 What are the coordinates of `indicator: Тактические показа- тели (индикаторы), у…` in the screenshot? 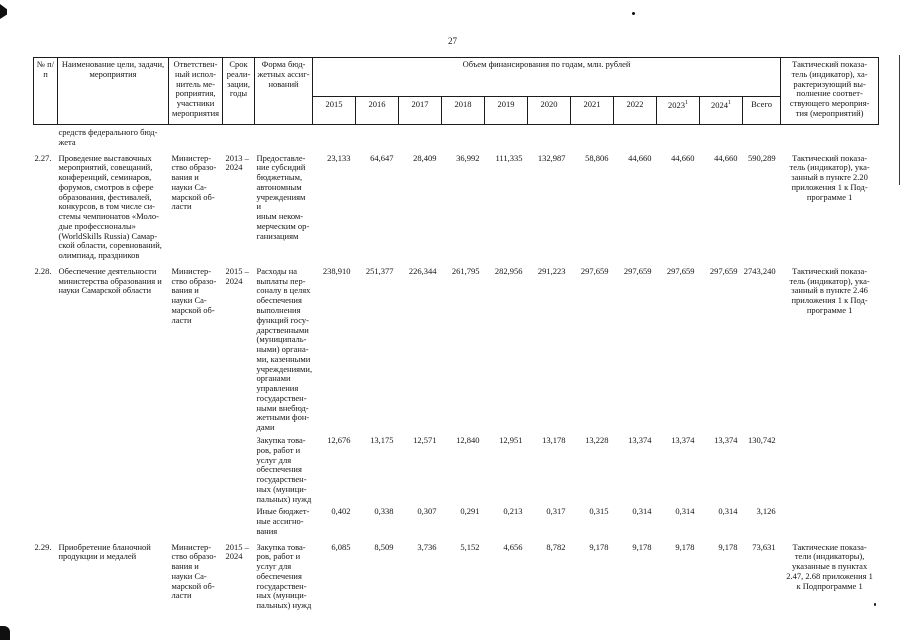 It's located at (829, 566).